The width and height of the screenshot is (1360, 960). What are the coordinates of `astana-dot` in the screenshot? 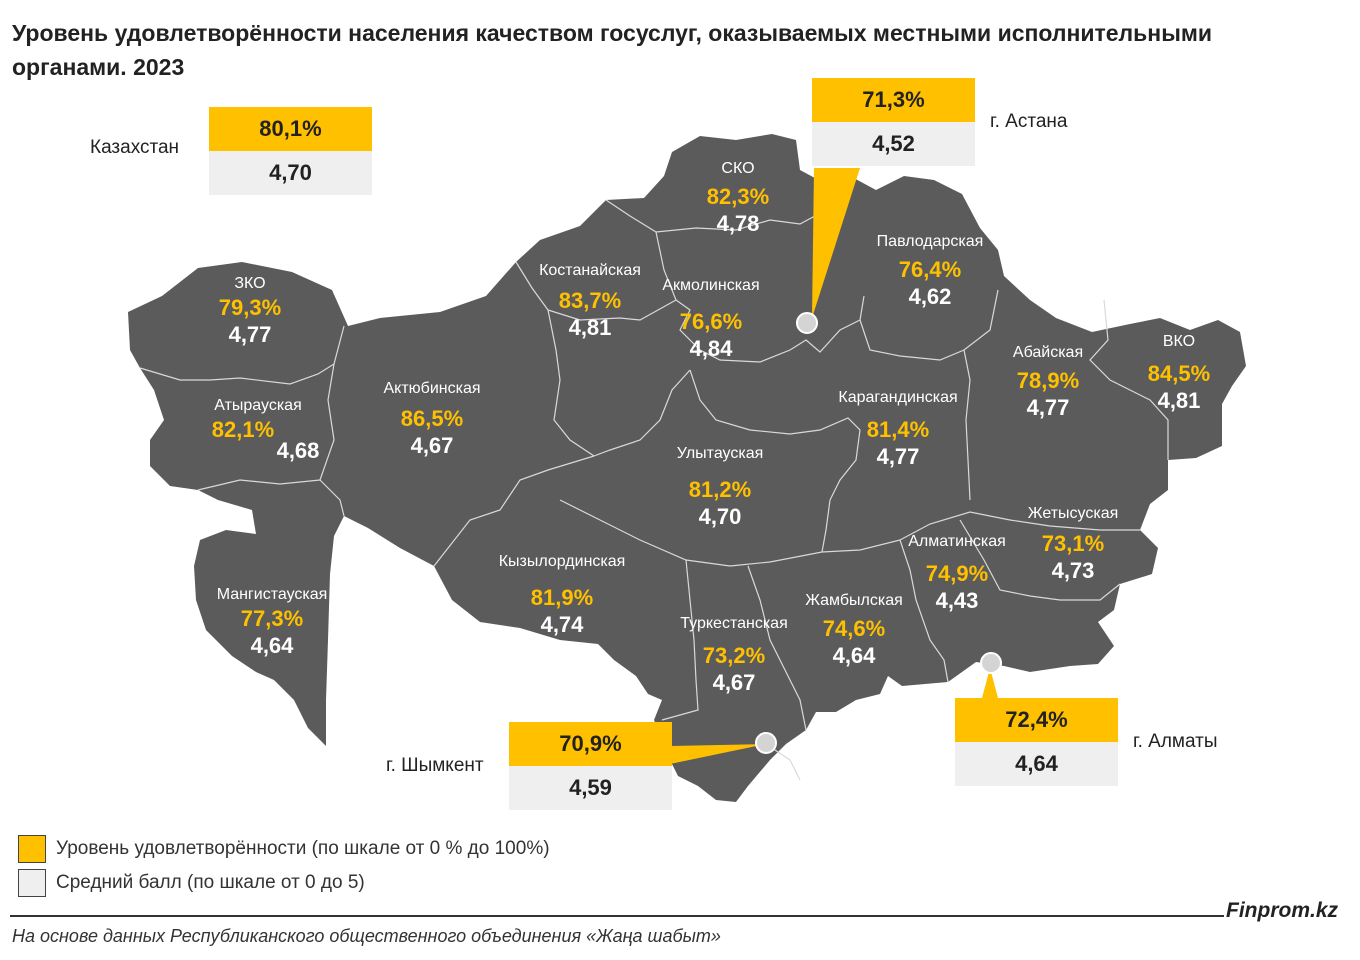 It's located at (807, 323).